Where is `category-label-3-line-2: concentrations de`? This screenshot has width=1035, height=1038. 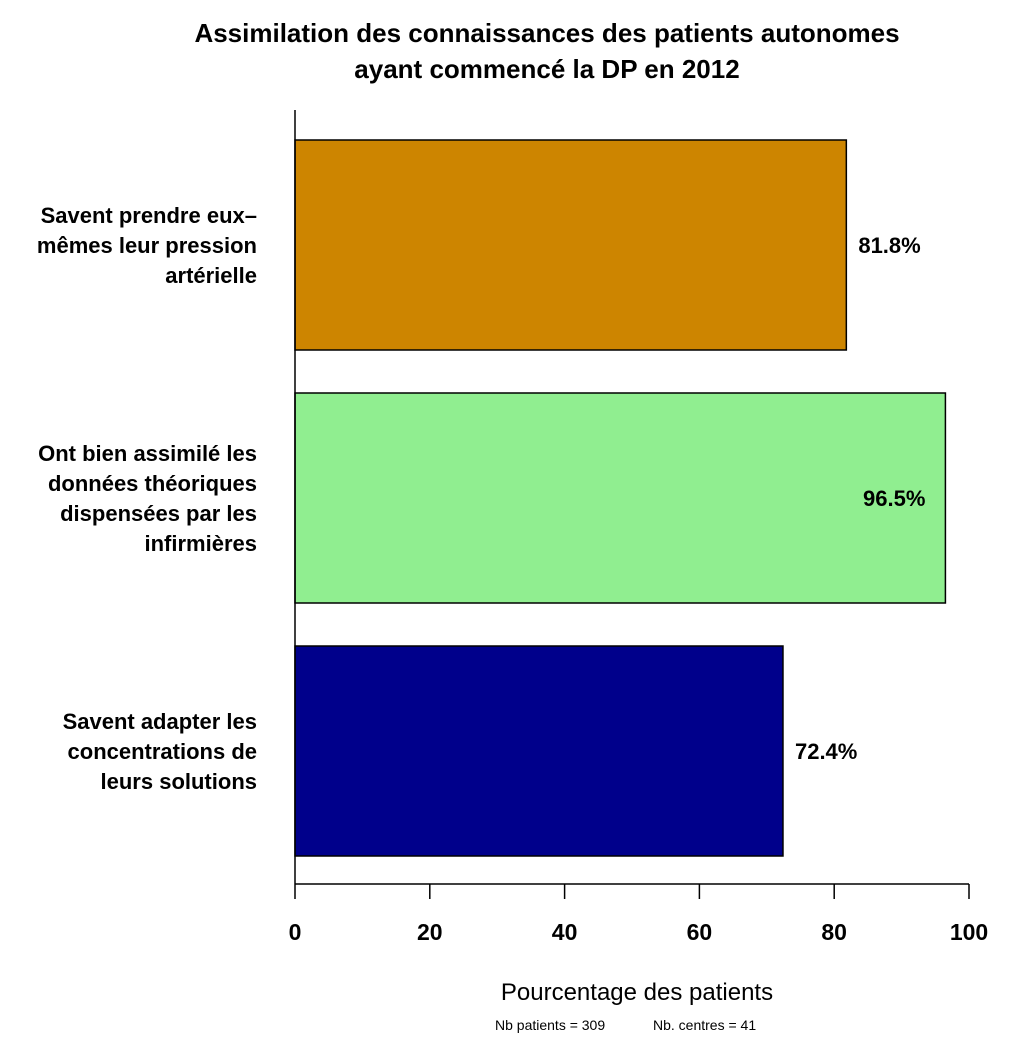
category-label-3-line-2: concentrations de is located at coordinates (162, 751).